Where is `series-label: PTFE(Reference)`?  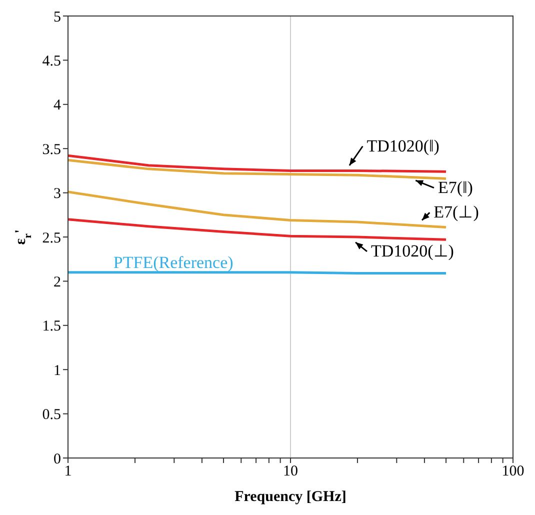 series-label: PTFE(Reference) is located at coordinates (173, 262).